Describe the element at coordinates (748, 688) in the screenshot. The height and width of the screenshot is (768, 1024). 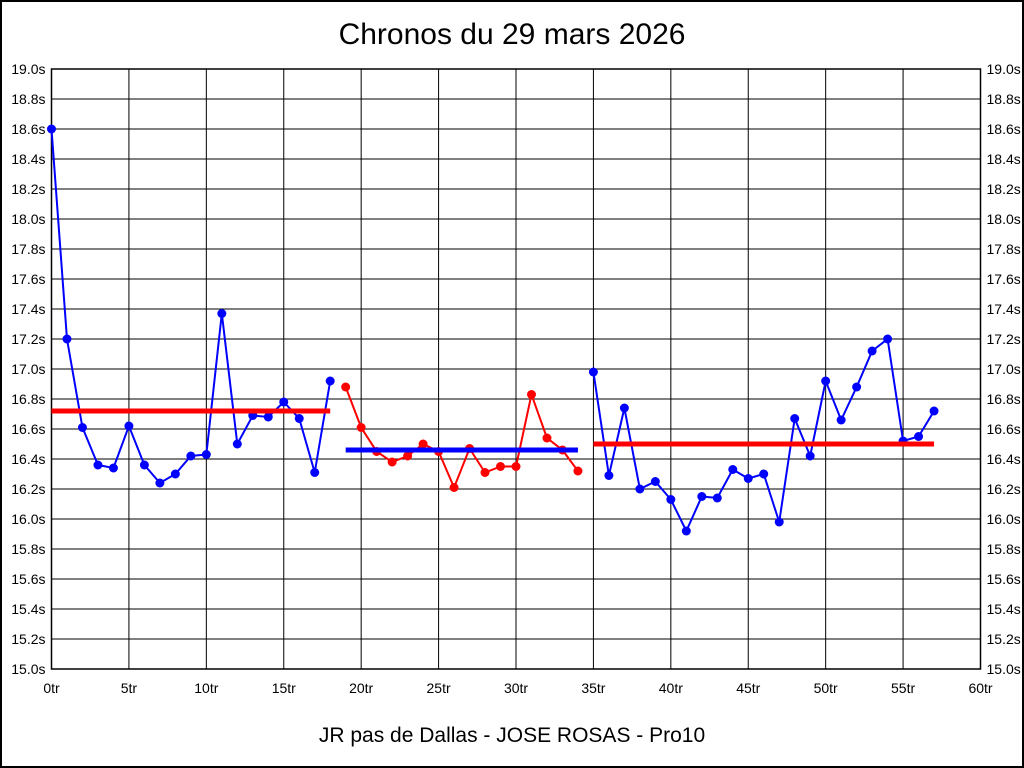
I see `x-tick-label: 45tr` at that location.